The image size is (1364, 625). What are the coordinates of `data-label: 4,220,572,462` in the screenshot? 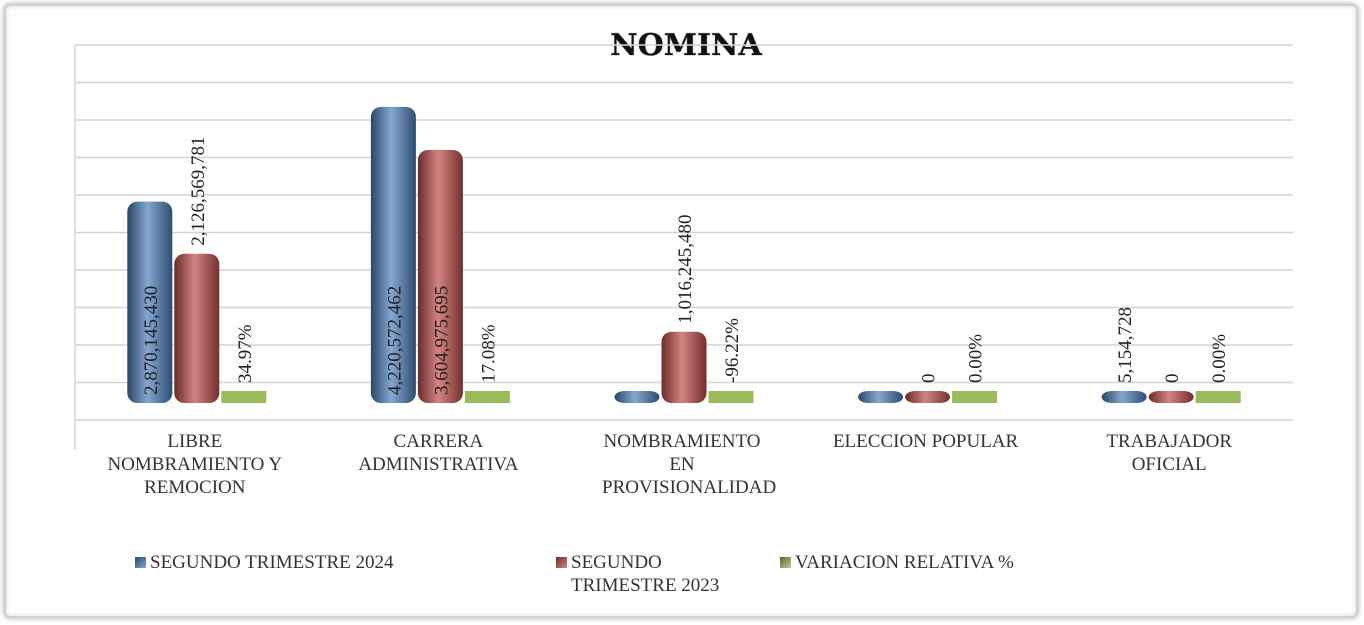 It's located at (394, 340).